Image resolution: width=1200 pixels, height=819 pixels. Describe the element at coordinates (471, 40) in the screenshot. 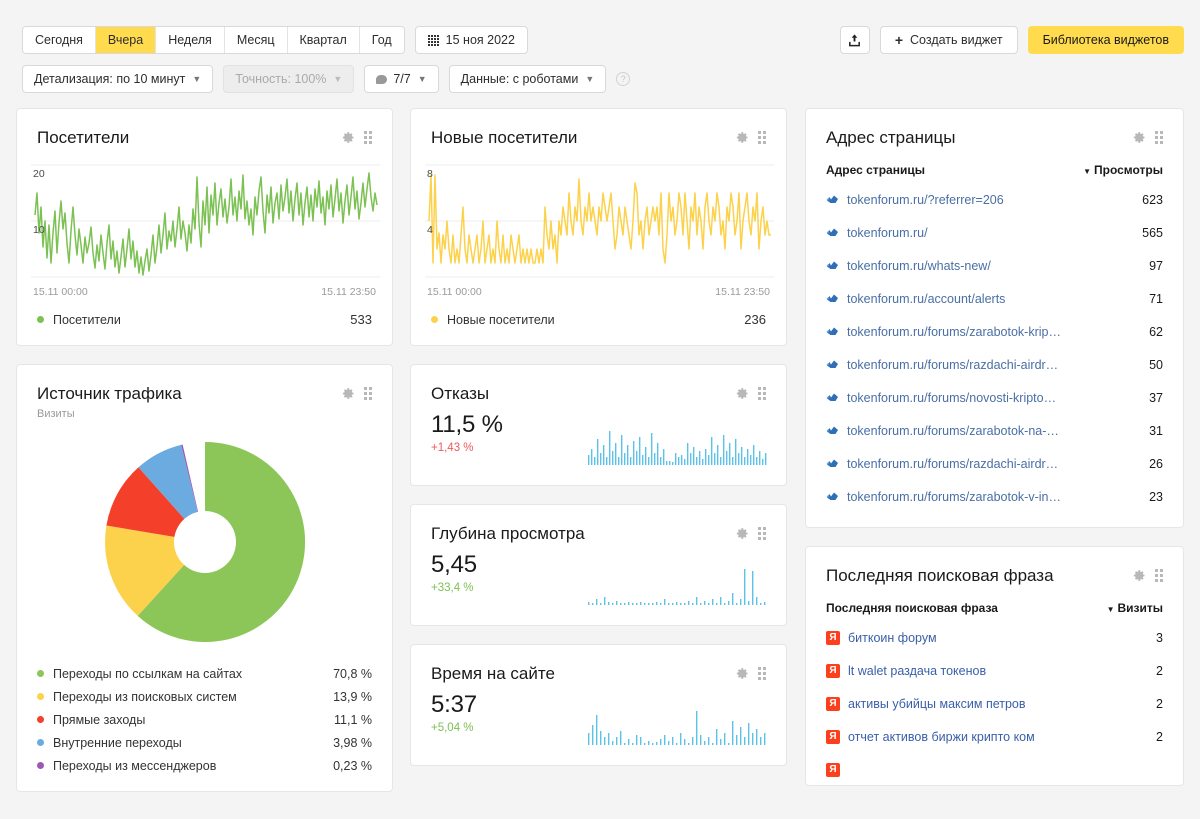

I see `date-picker-button: 15 ноя 2022` at that location.